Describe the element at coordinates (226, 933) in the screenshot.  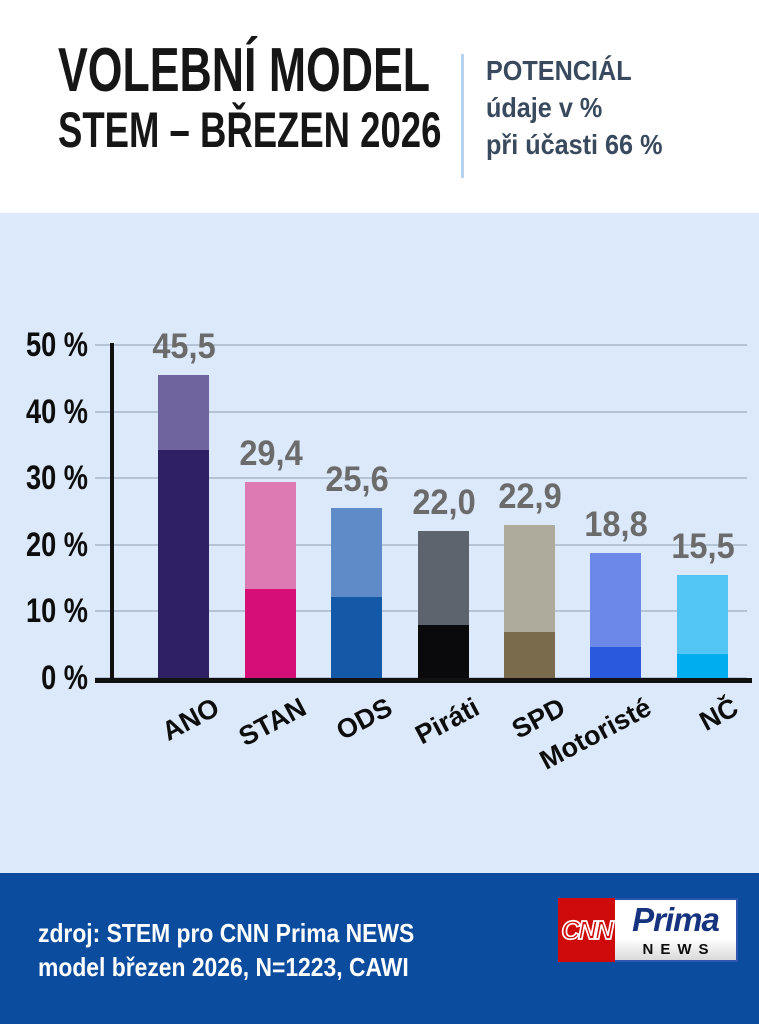
I see `source-line-1: zdroj: STEM pro CNN Prima NEWS` at that location.